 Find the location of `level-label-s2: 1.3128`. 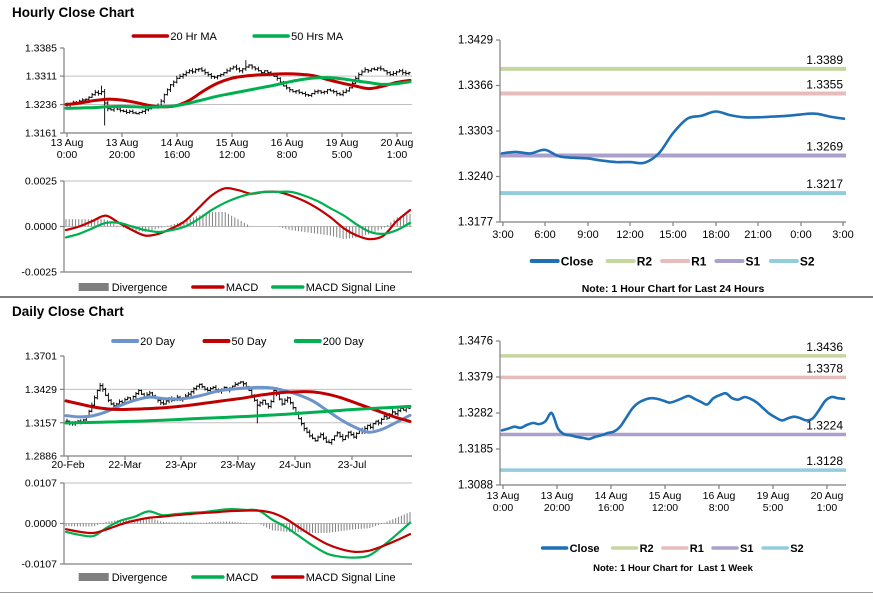

level-label-s2: 1.3128 is located at coordinates (824, 461).